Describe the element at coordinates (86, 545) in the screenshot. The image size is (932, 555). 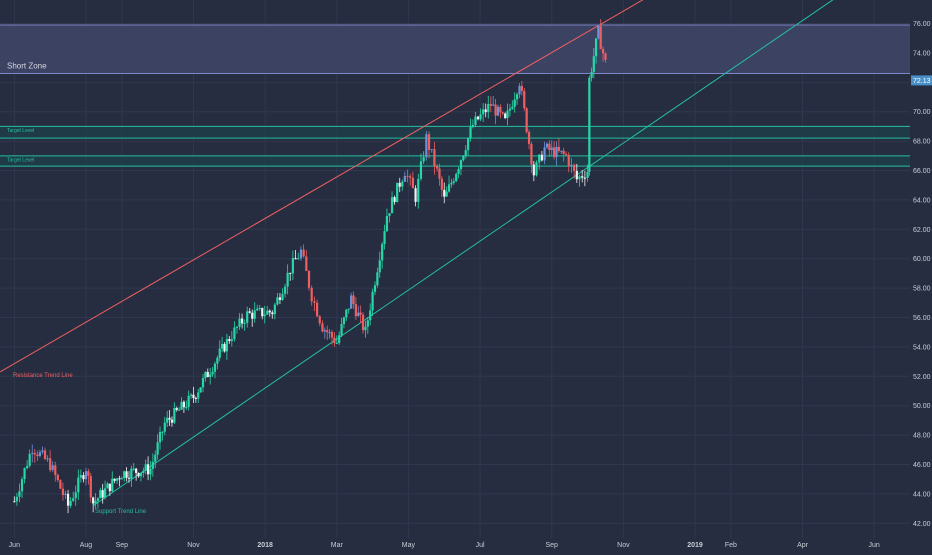
I see `x-tick-label: Aug` at that location.